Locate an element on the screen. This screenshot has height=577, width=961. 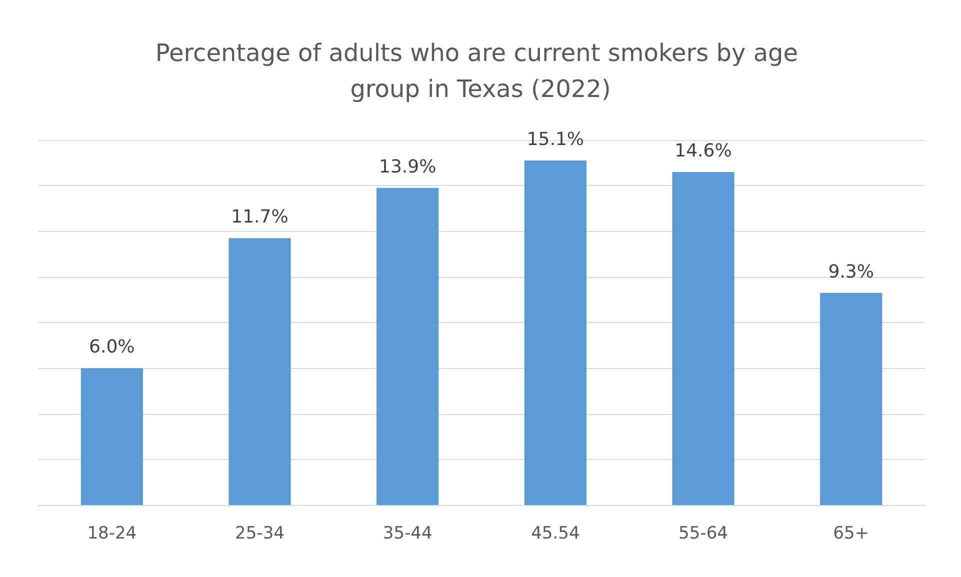
x-tick-label: 35-44 is located at coordinates (407, 534).